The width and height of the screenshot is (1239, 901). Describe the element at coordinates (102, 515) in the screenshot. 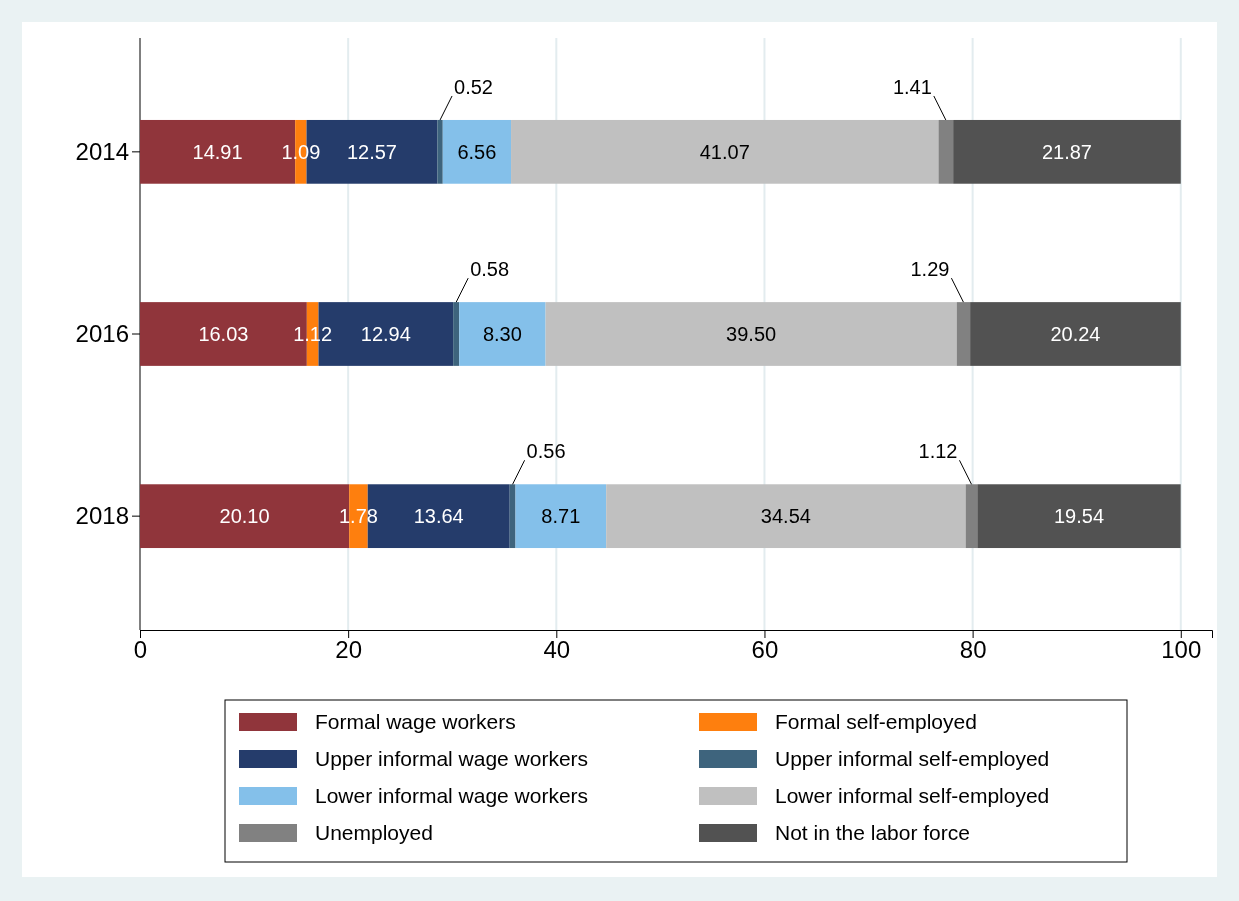

I see `y-tick-label: 2018` at that location.